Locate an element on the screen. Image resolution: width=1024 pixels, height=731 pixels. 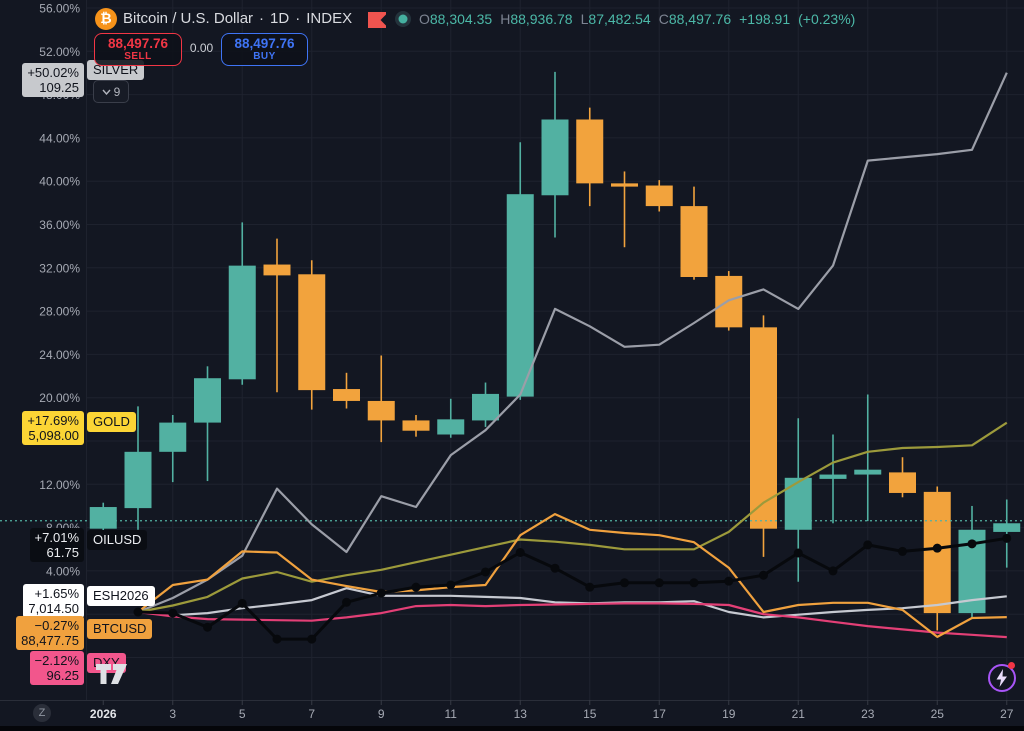
svg-text: 36.00% is located at coordinates (59, 225).